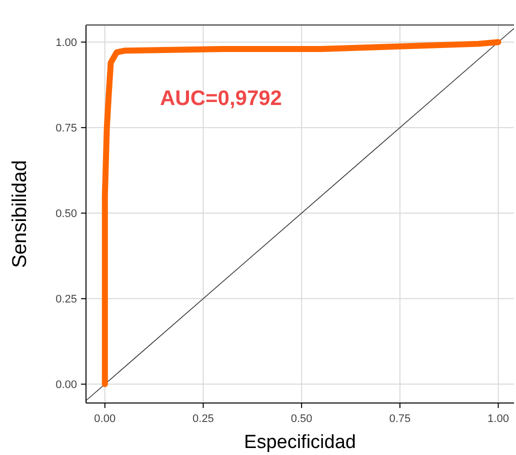 The image size is (516, 455). Describe the element at coordinates (66, 43) in the screenshot. I see `y-tick-label: 1.00` at that location.